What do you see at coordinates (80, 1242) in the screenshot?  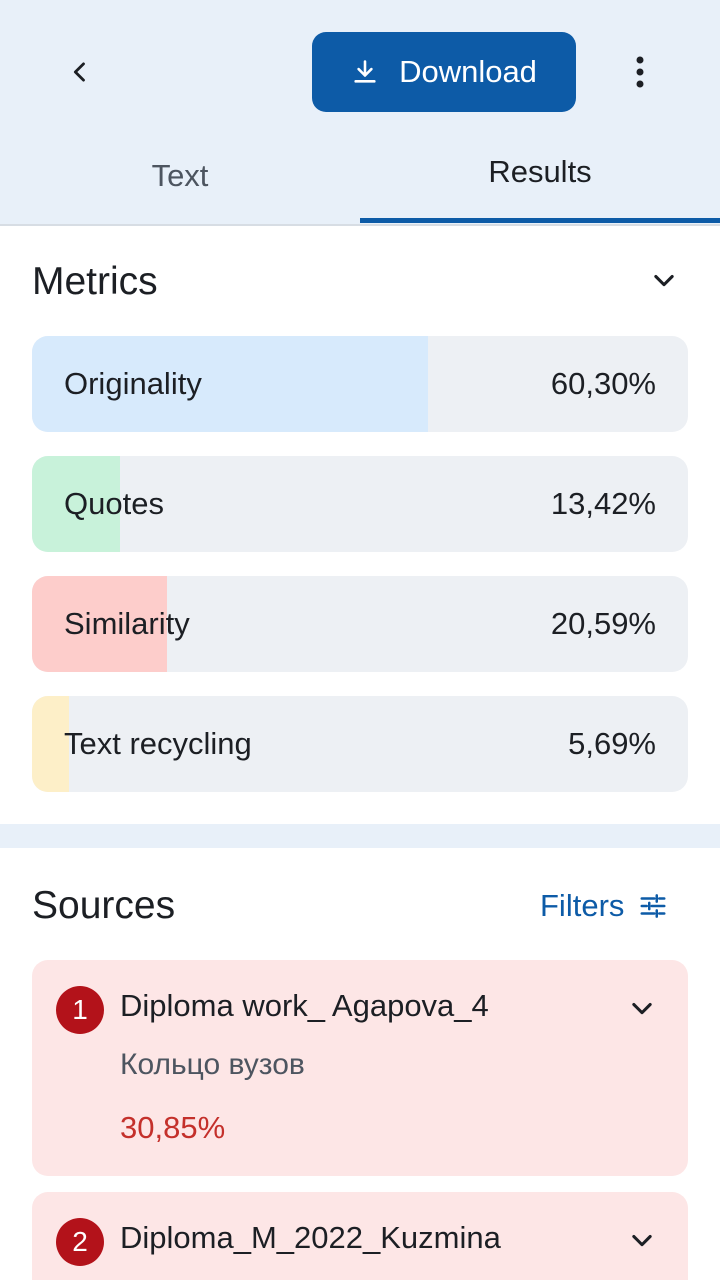 I see `source-number-badge: 2` at bounding box center [80, 1242].